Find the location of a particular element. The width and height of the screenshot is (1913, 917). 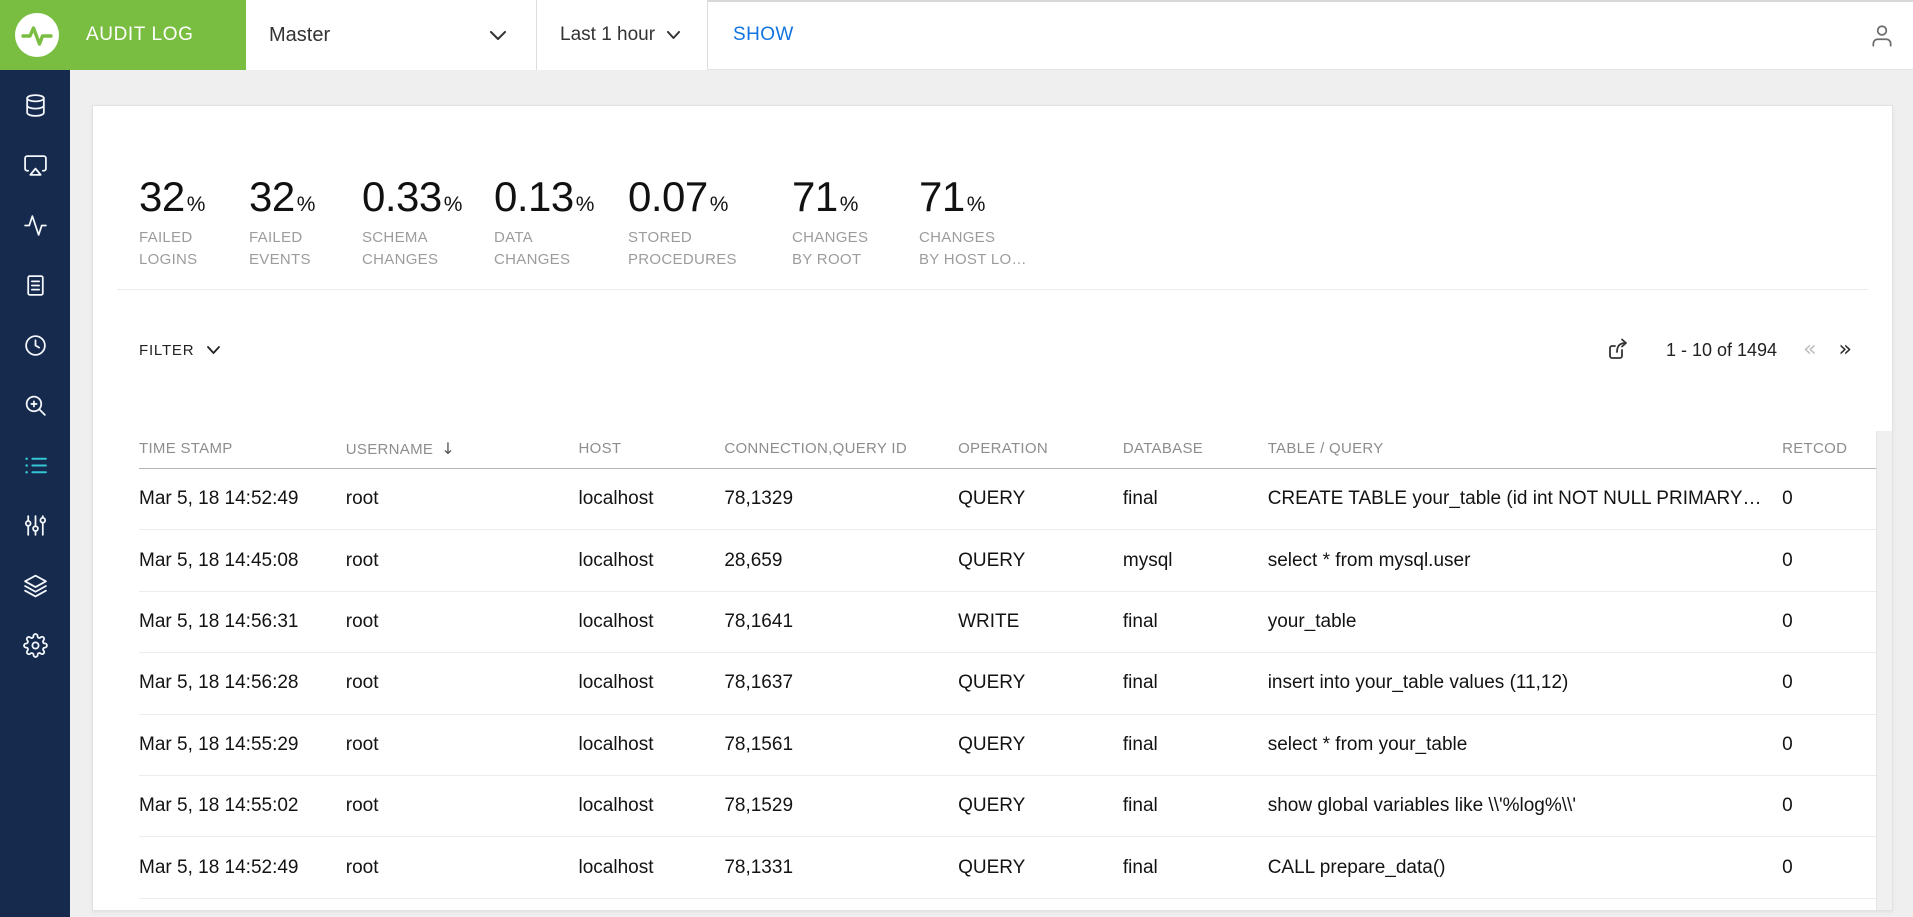

column-header-table-query: TABLE / QUERY is located at coordinates (1325, 448).